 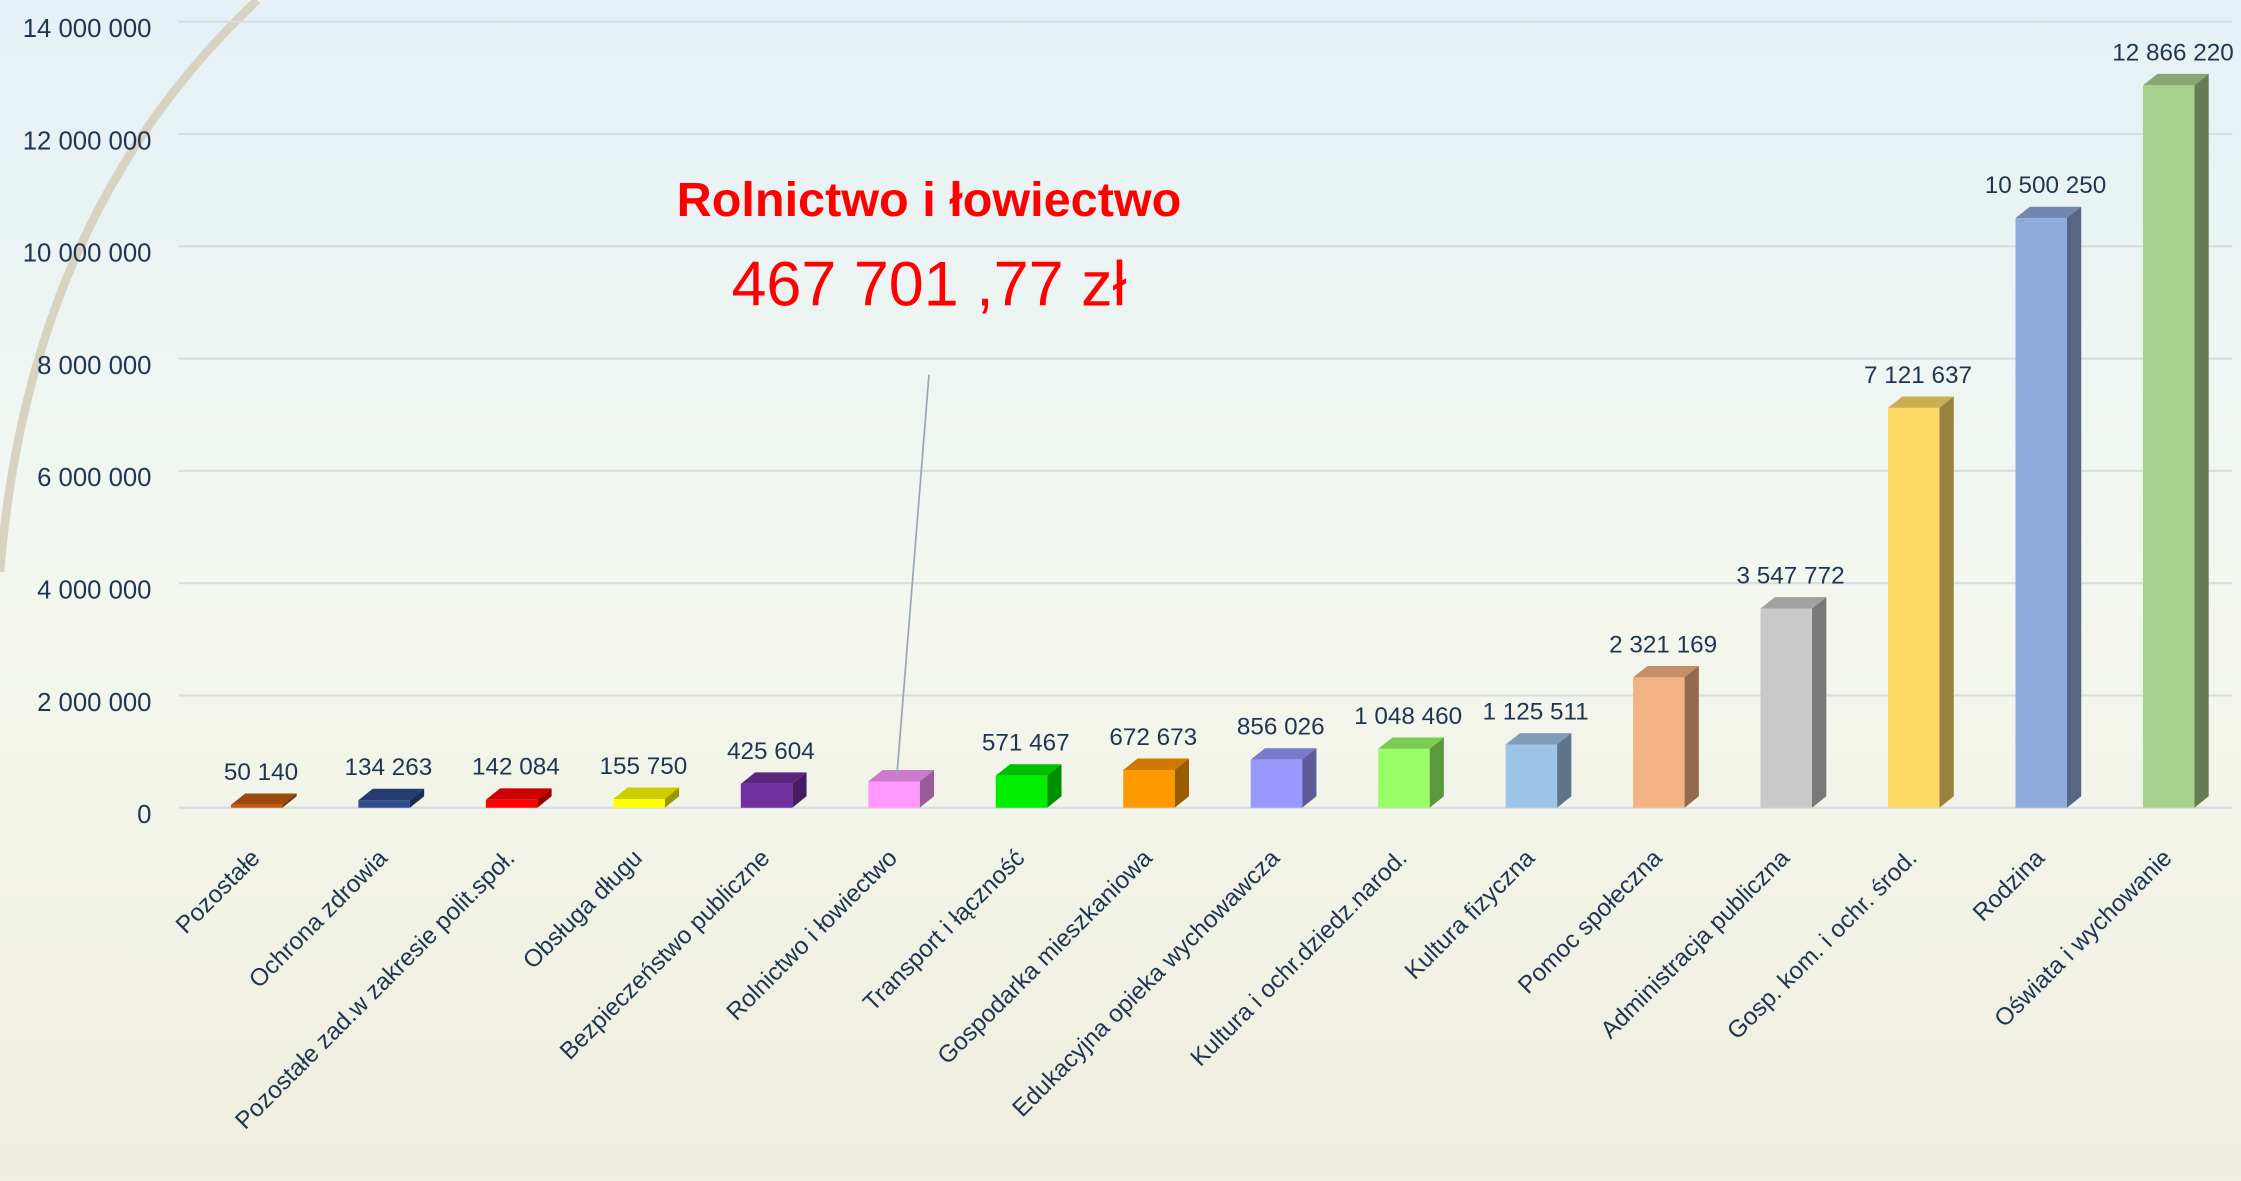 I want to click on value-label: 672 673, so click(x=1153, y=737).